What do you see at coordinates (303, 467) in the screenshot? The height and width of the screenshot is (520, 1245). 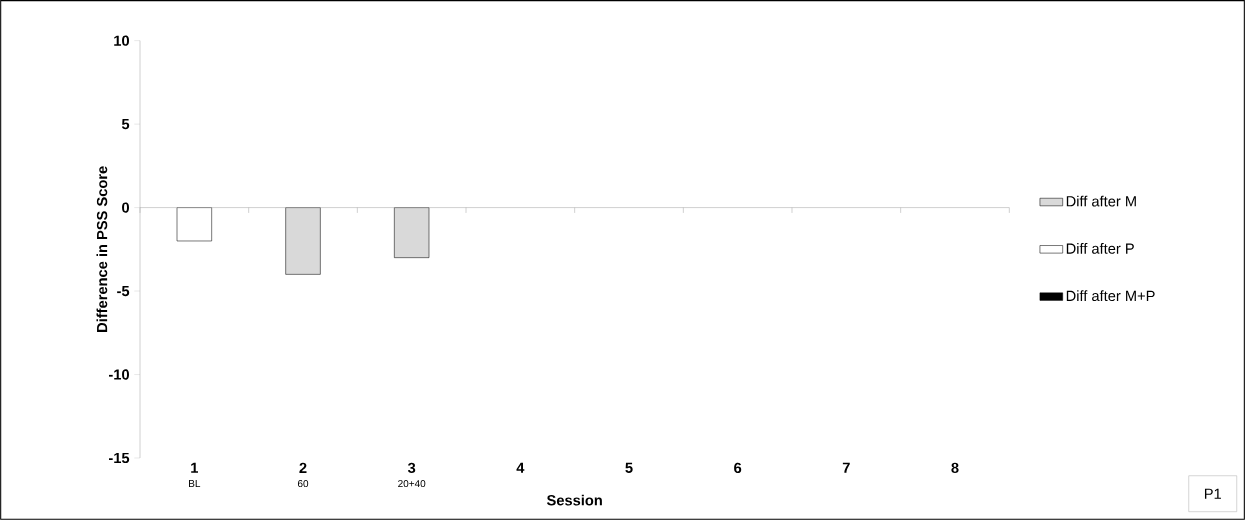 I see `x-tick-label: 2` at bounding box center [303, 467].